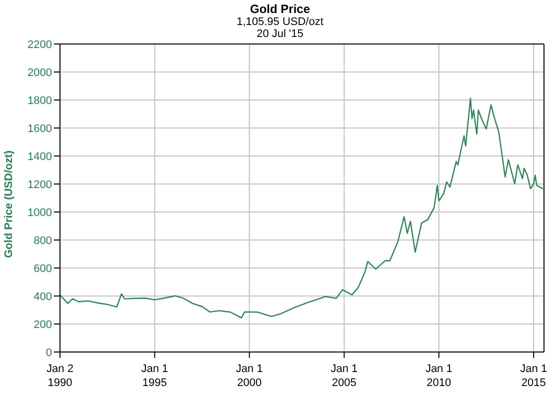  Describe the element at coordinates (280, 9) in the screenshot. I see `chart-title: Gold Price` at that location.